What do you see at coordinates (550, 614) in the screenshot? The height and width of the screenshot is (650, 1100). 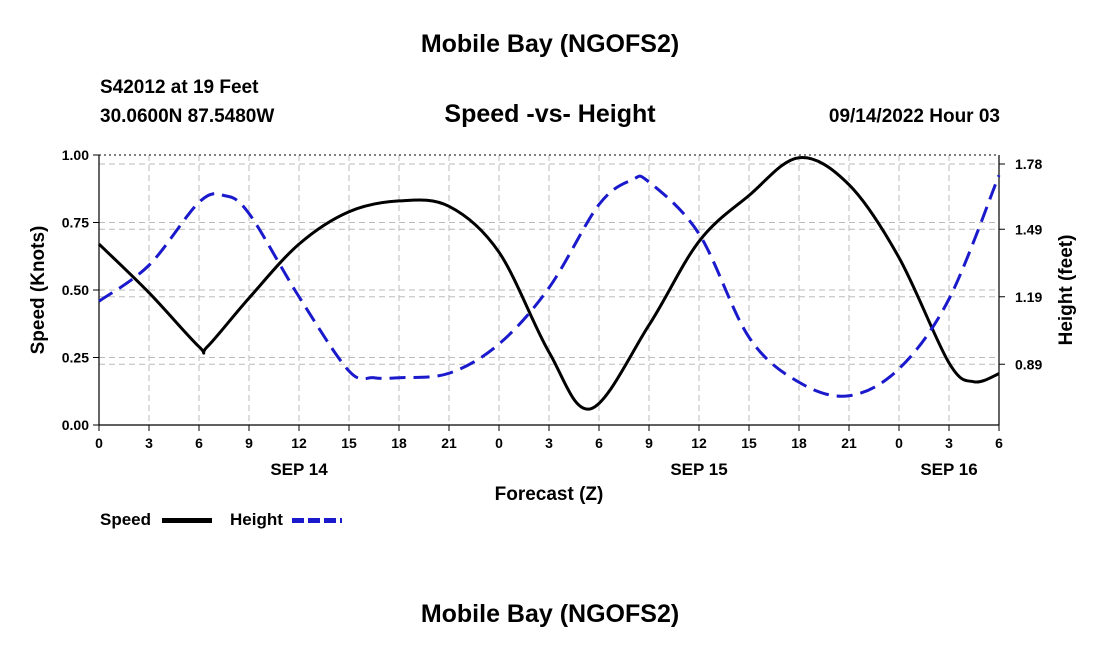 I see `footer-title: Mobile Bay (NGOFS2)` at bounding box center [550, 614].